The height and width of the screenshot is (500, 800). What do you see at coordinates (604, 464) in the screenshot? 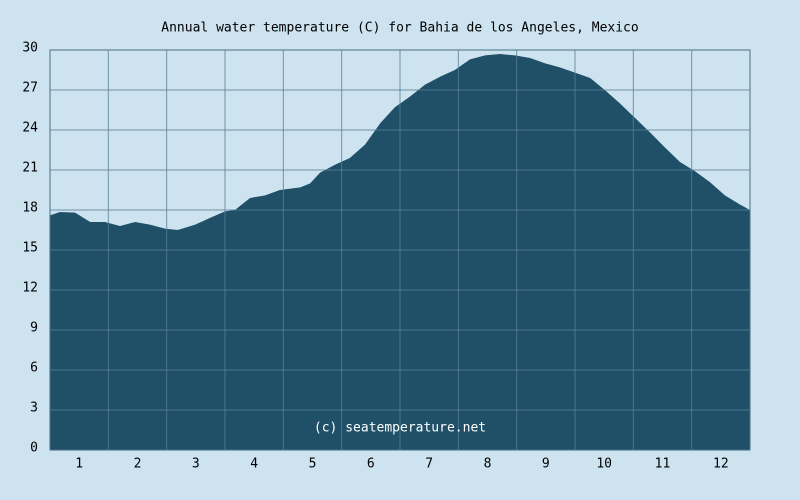
I see `x-tick-label: 10` at bounding box center [604, 464].